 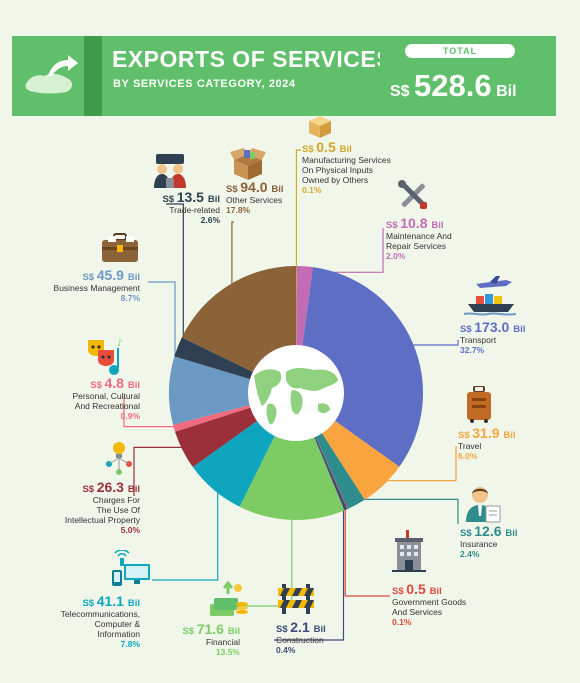 I want to click on open-box-icon, so click(x=248, y=164).